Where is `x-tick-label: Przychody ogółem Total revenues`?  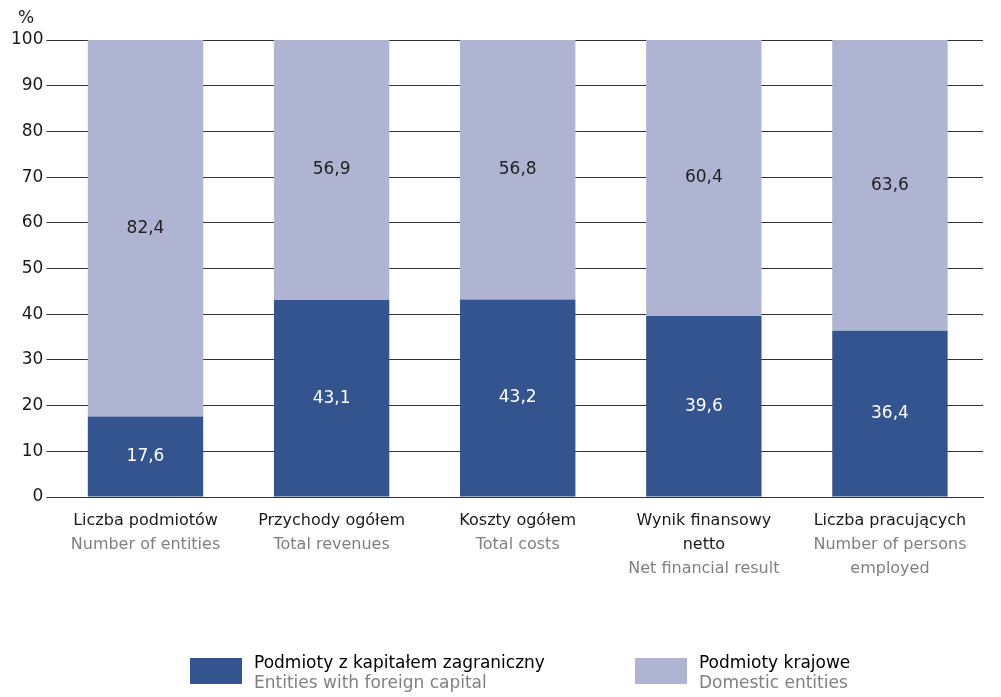
x-tick-label: Przychody ogółem Total revenues is located at coordinates (332, 532).